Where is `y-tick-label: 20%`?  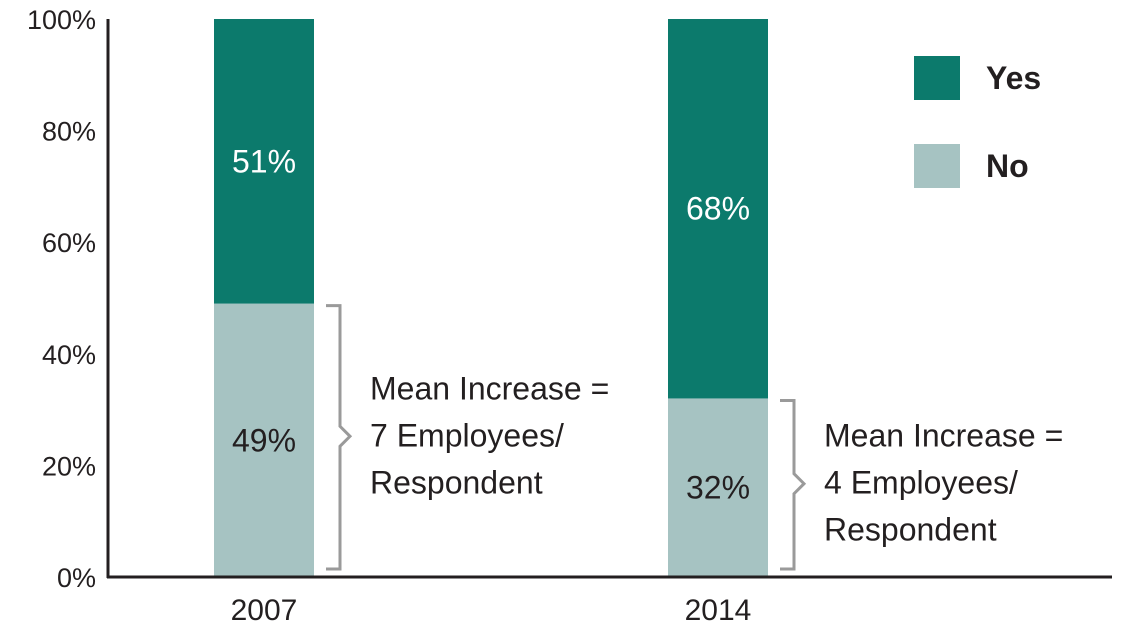 y-tick-label: 20% is located at coordinates (69, 466).